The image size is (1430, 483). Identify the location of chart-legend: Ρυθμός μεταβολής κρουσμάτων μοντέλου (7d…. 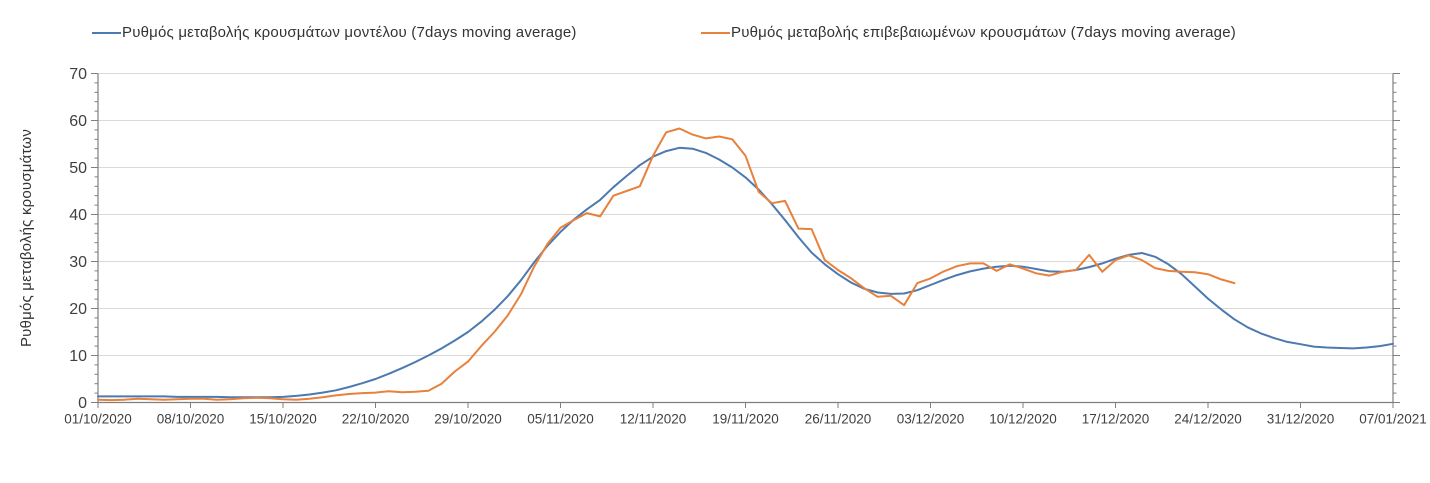
(715, 35).